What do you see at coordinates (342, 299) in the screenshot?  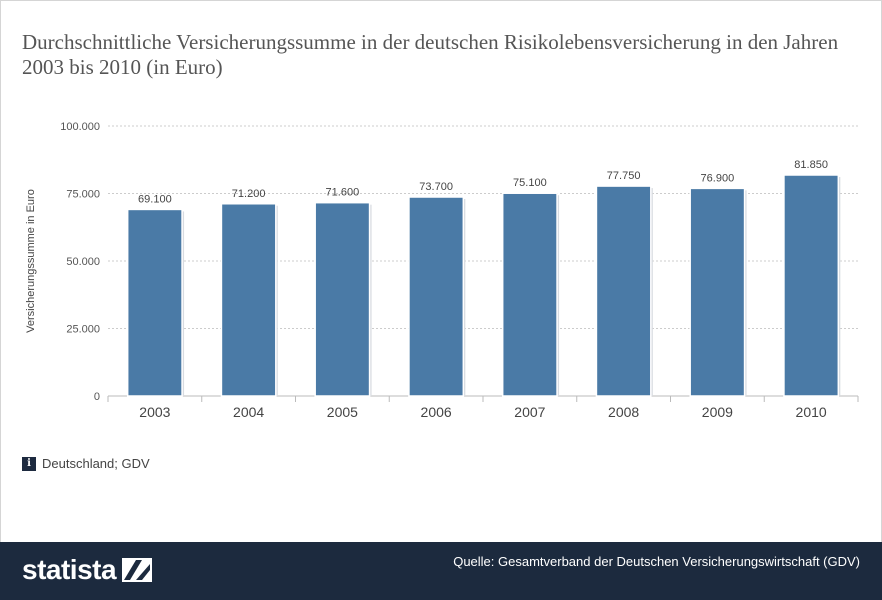 I see `bar-2005` at bounding box center [342, 299].